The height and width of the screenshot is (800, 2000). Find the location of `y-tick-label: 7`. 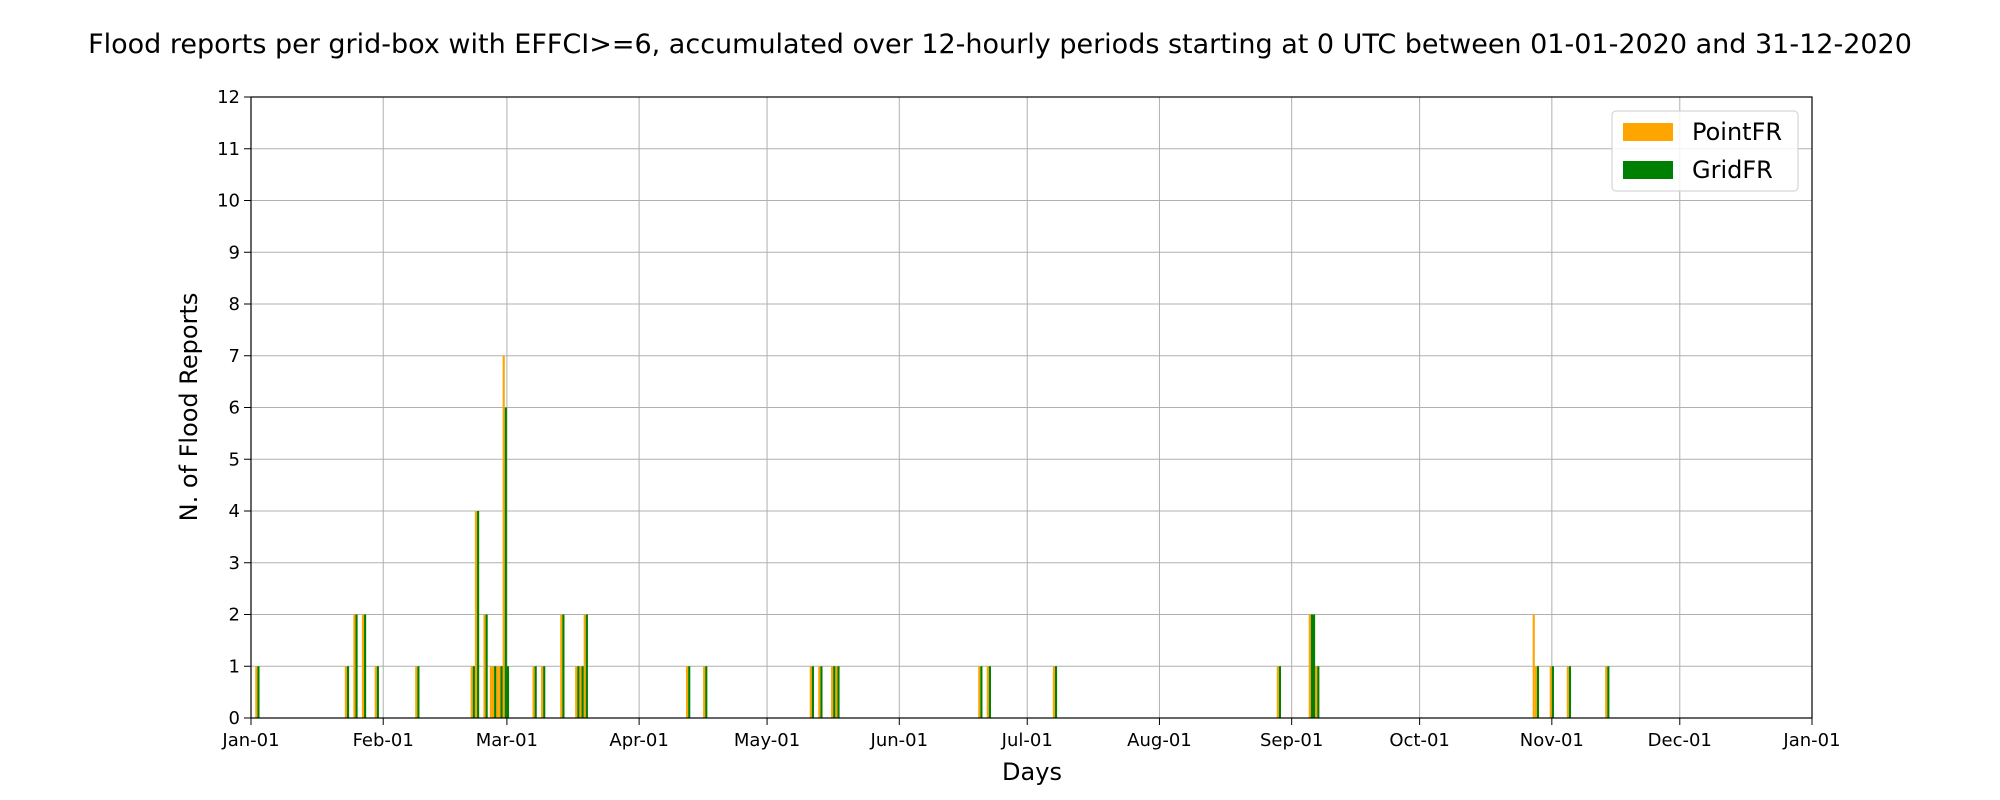

y-tick-label: 7 is located at coordinates (234, 356).